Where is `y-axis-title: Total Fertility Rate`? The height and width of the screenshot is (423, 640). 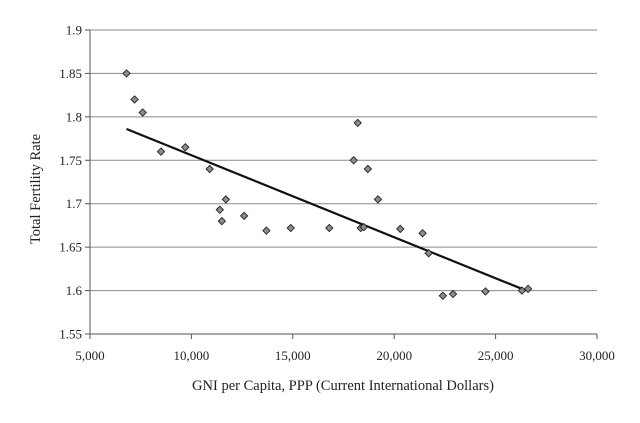
y-axis-title: Total Fertility Rate is located at coordinates (36, 189).